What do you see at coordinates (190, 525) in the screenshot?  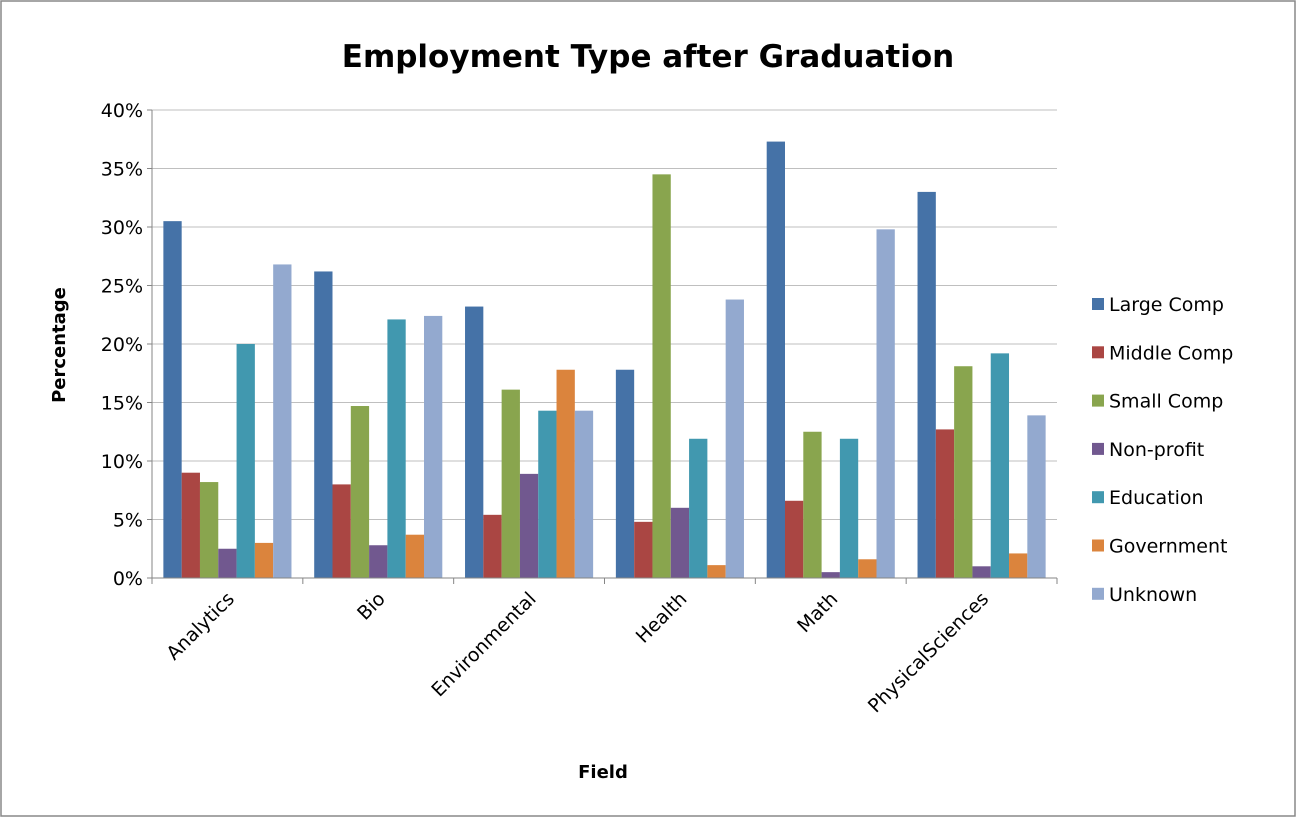 I see `bar-middle-comp-analytics` at bounding box center [190, 525].